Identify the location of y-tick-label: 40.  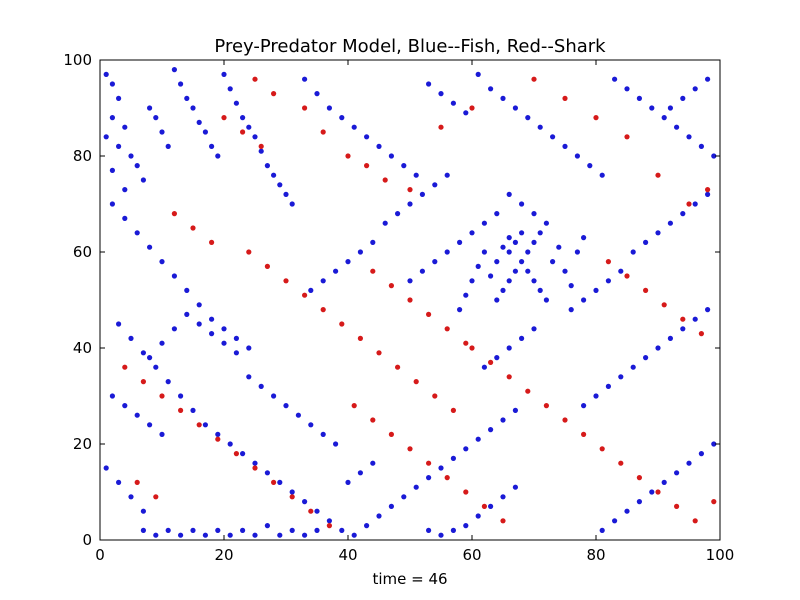
(82, 348).